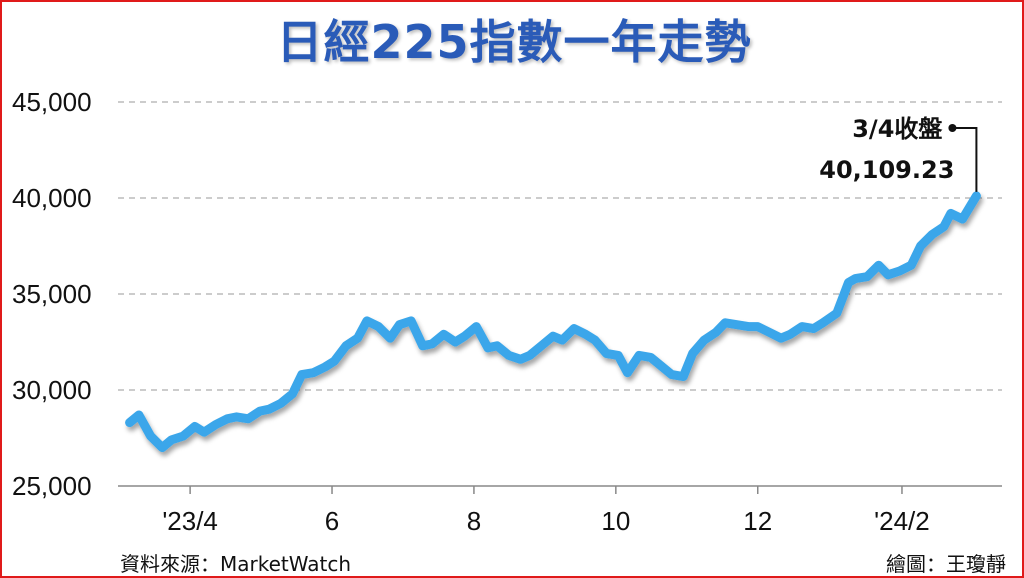 This screenshot has height=578, width=1024. I want to click on x-tick-label: '23/4, so click(190, 521).